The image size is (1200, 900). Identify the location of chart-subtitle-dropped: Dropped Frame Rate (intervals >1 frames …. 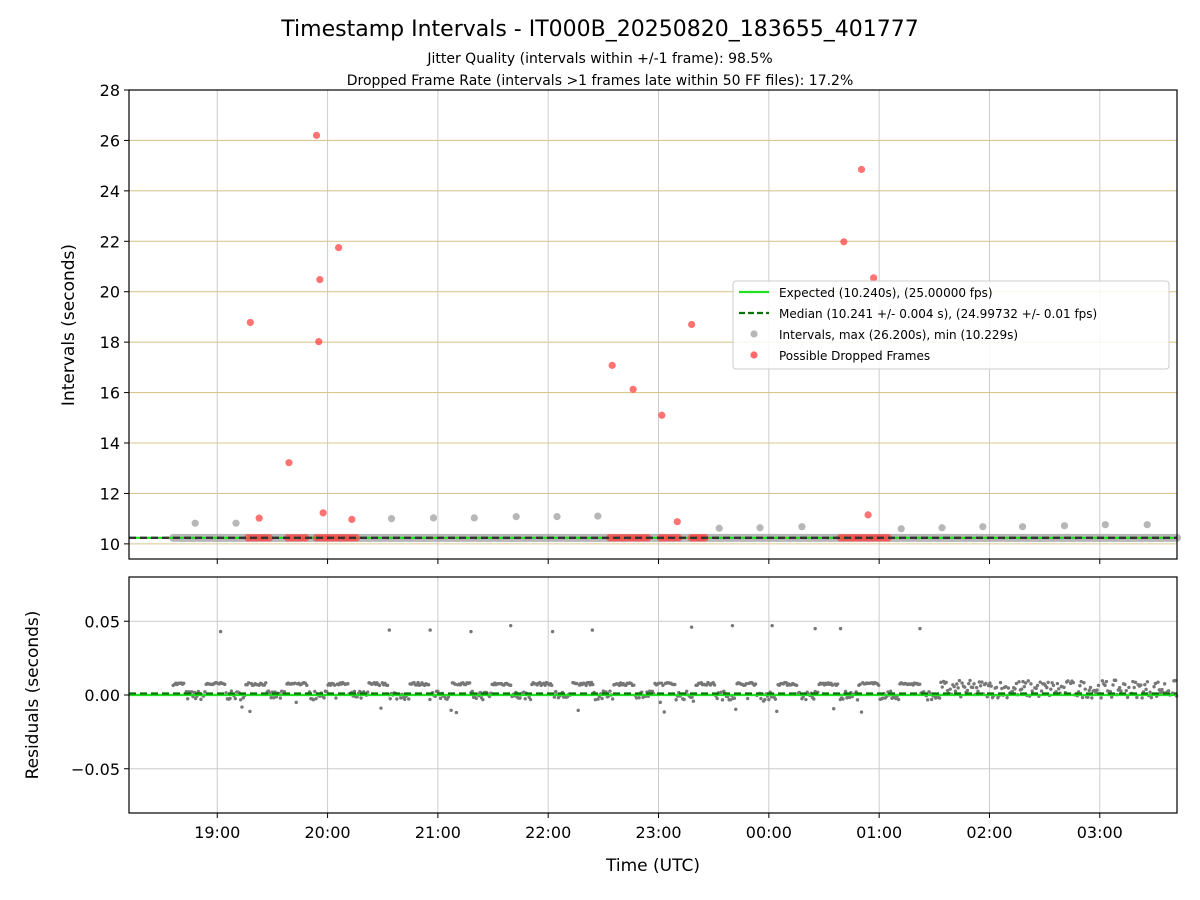
(600, 81).